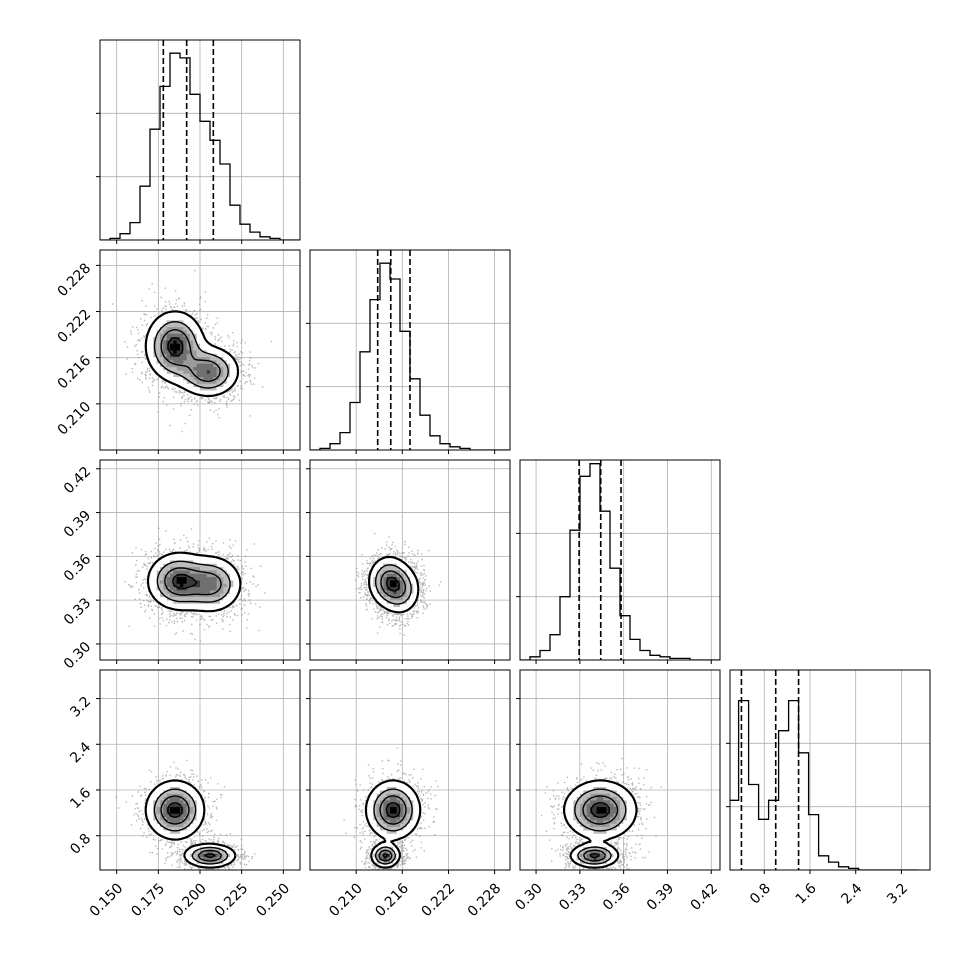 This screenshot has width=970, height=970. Describe the element at coordinates (572, 896) in the screenshot. I see `x-tick-label: 0.33` at that location.